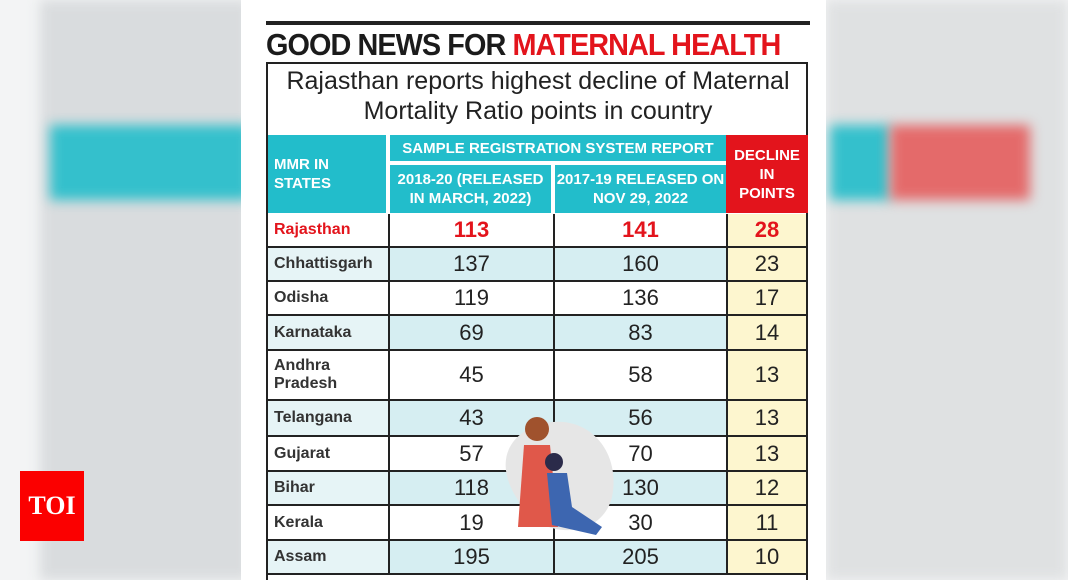  I want to click on state-name: Bihar, so click(329, 489).